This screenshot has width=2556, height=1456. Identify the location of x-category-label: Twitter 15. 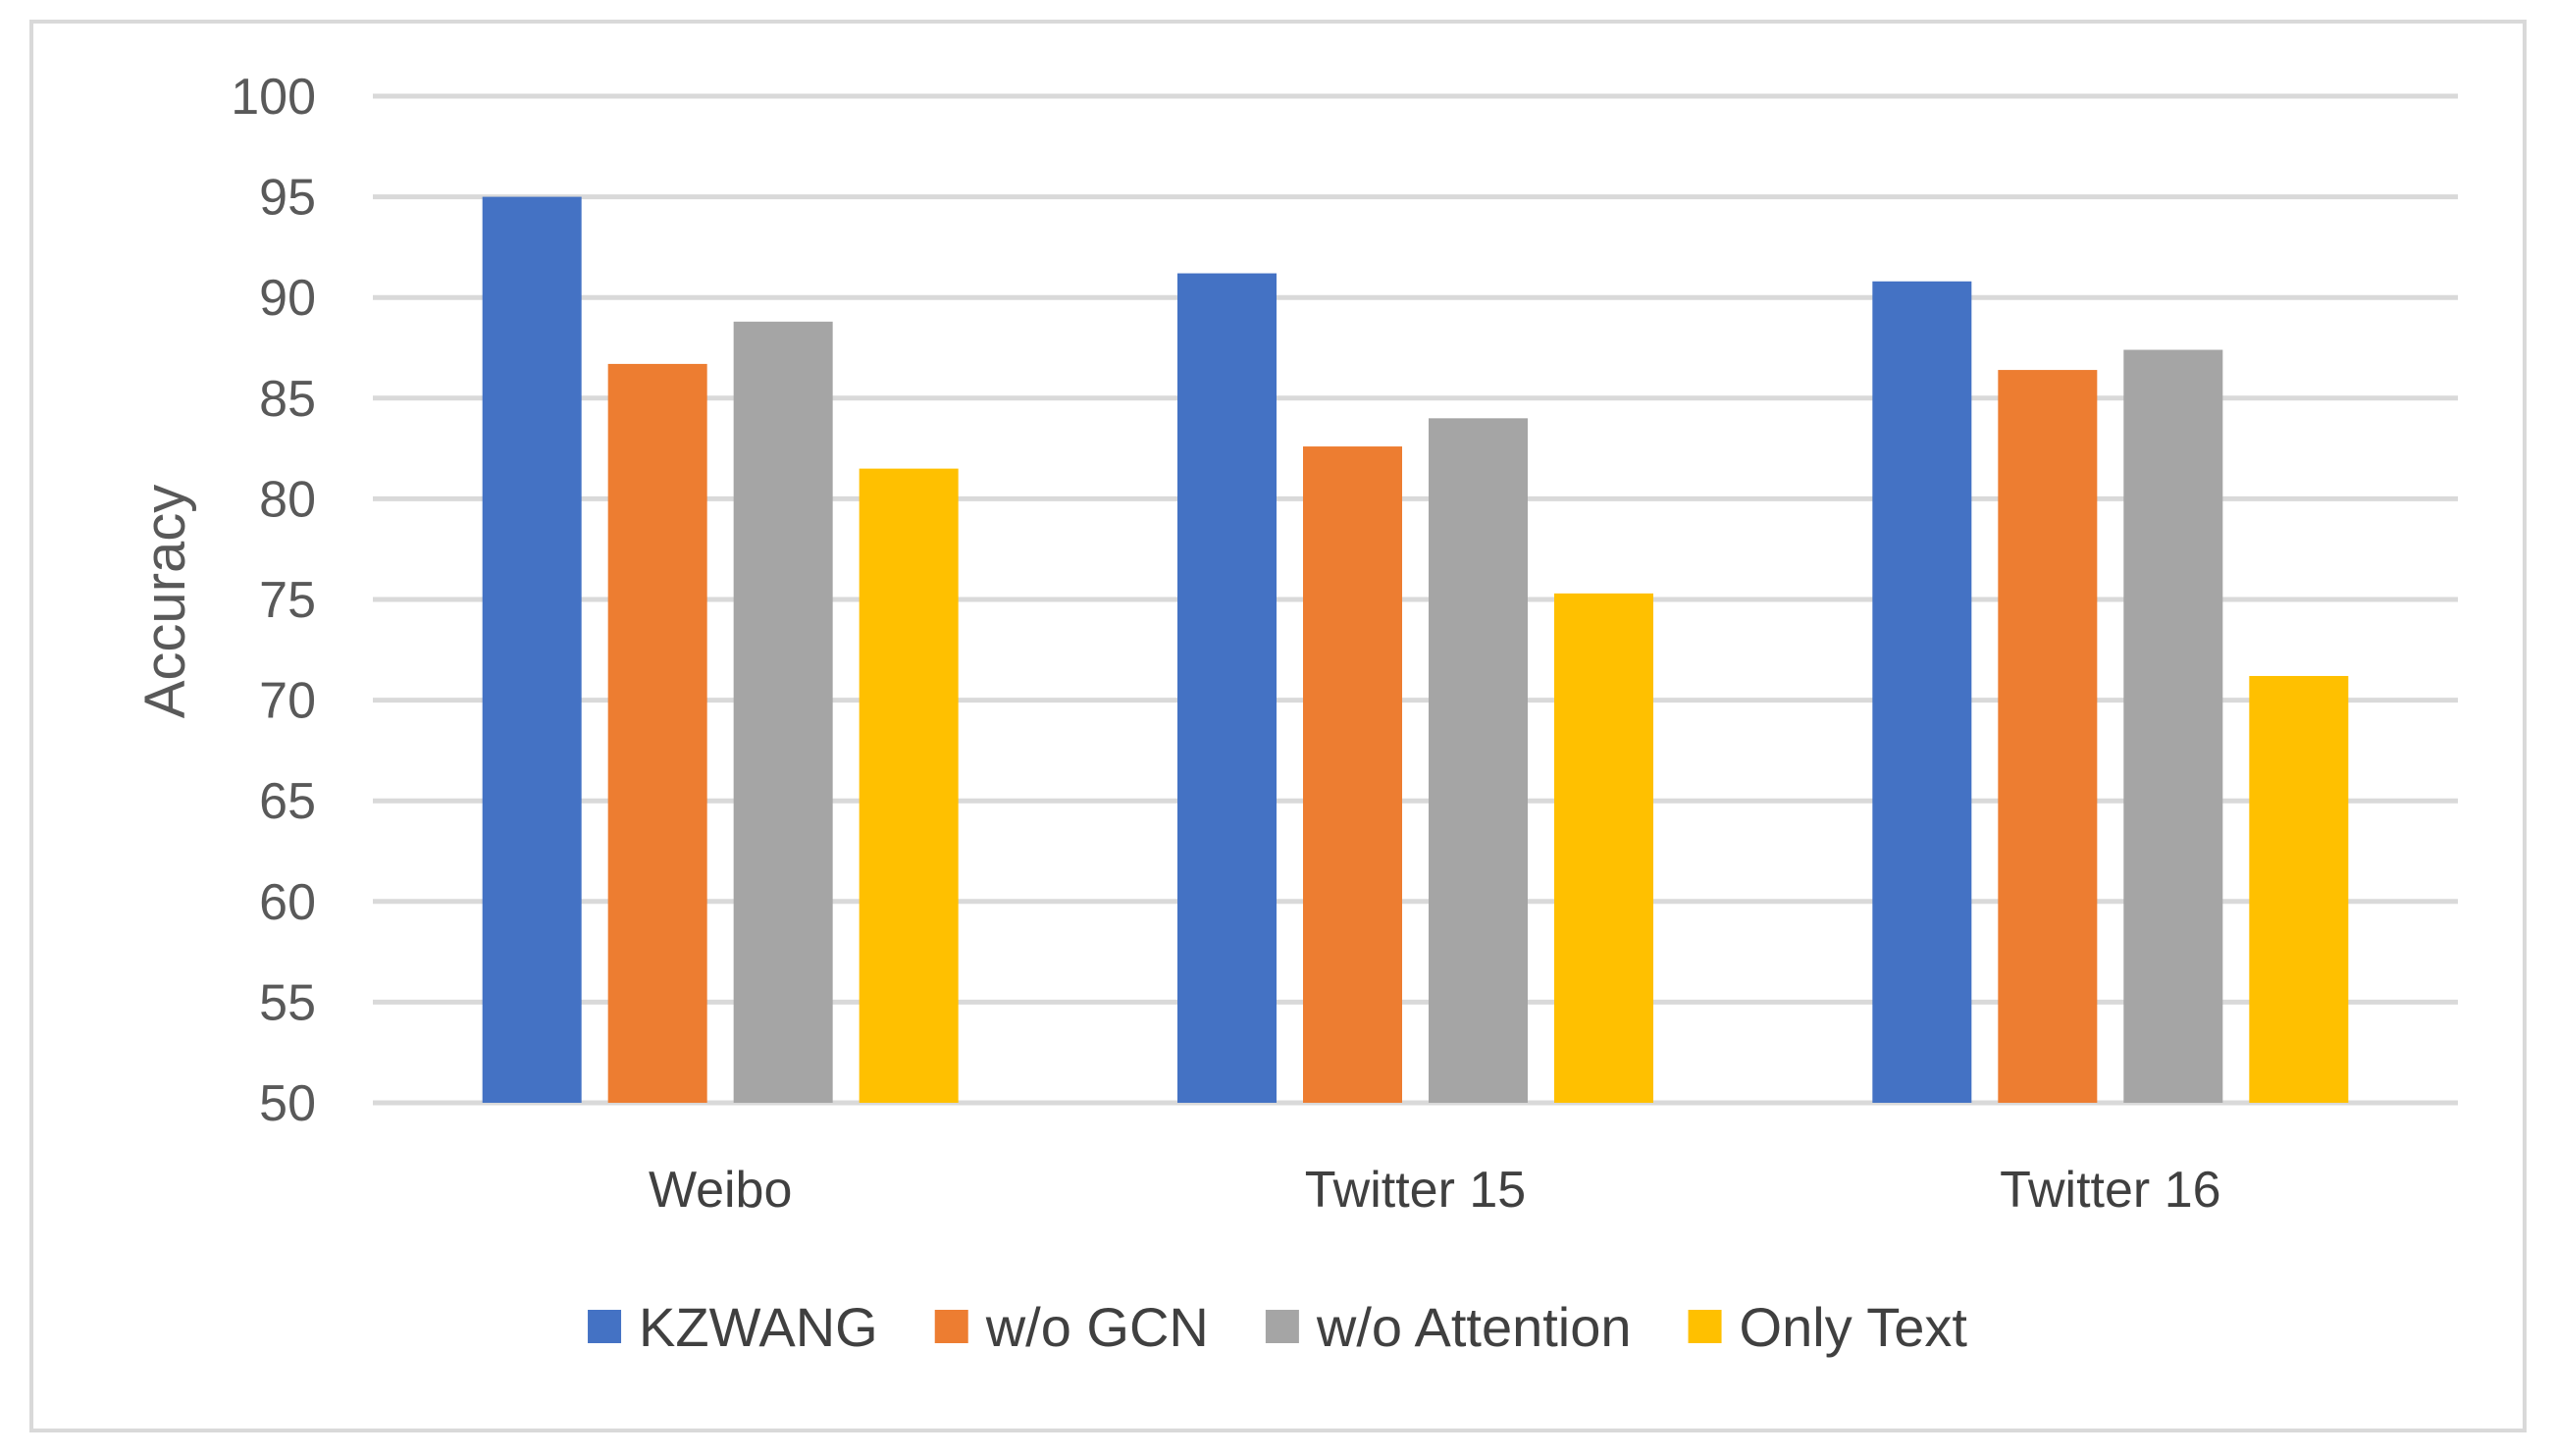
(1416, 1190).